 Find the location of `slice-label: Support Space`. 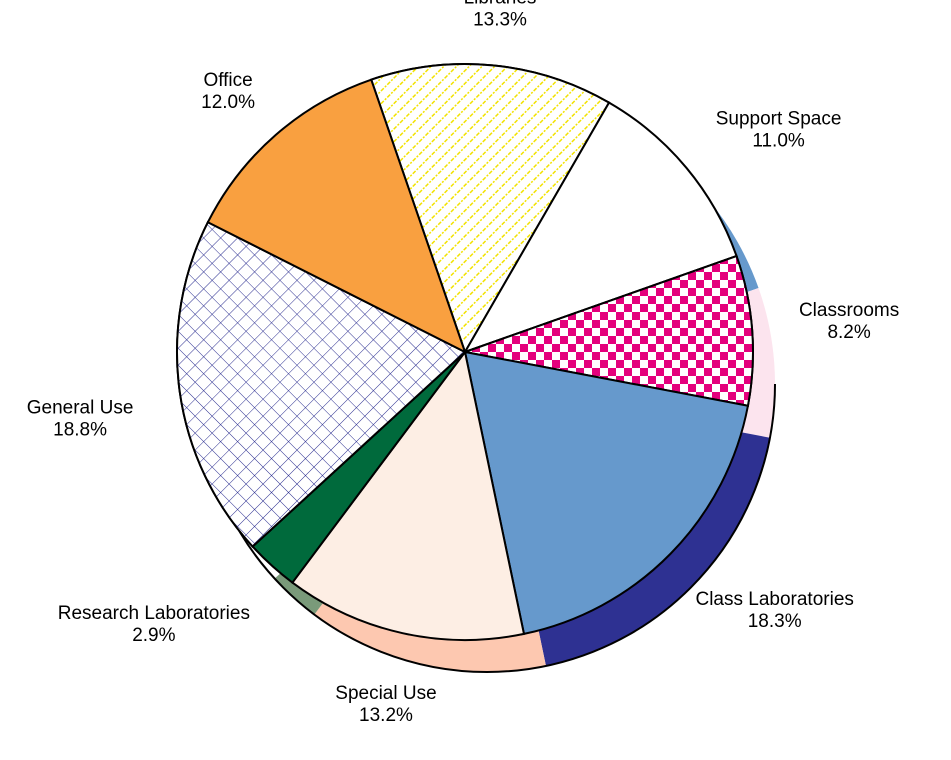

slice-label: Support Space is located at coordinates (779, 119).